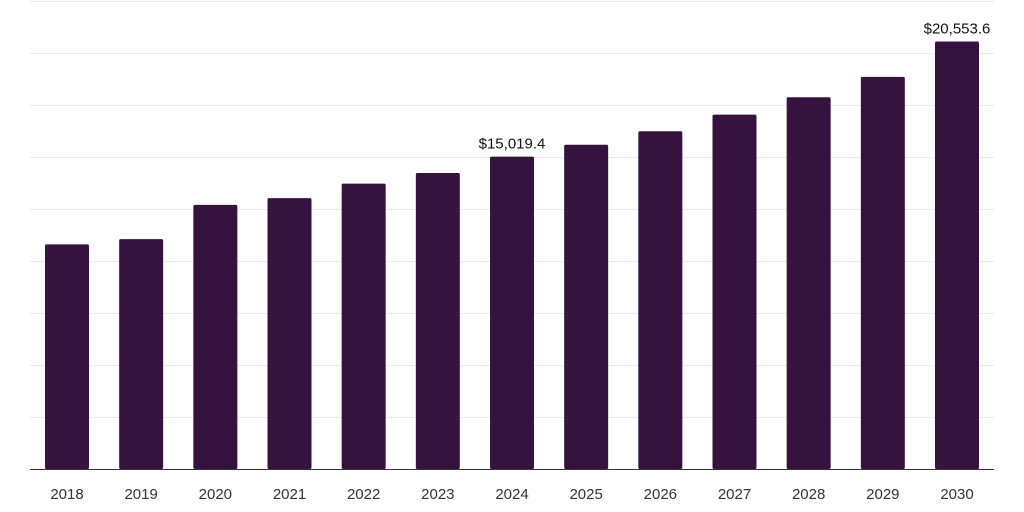  I want to click on x-tick-label: 2027, so click(734, 494).